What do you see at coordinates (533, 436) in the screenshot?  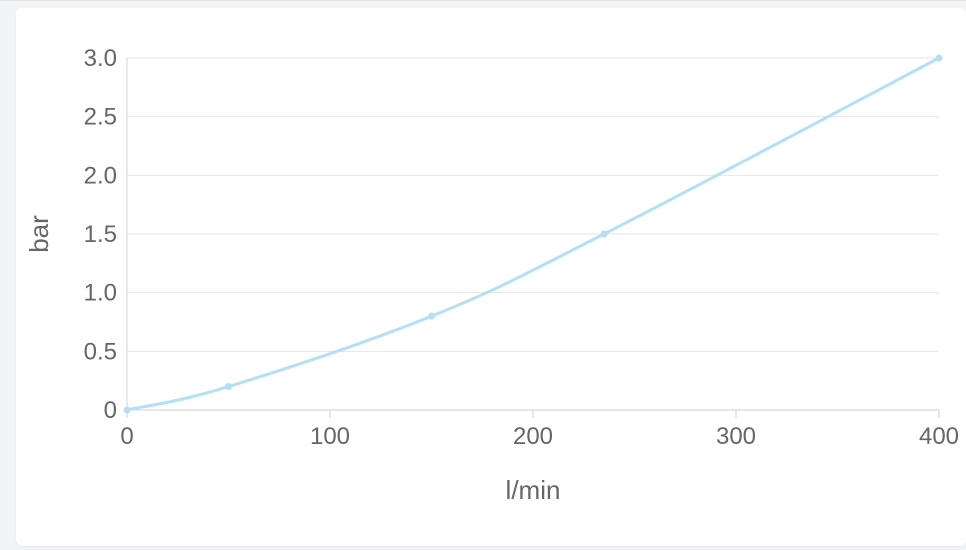 I see `x-tick-label: 200` at bounding box center [533, 436].